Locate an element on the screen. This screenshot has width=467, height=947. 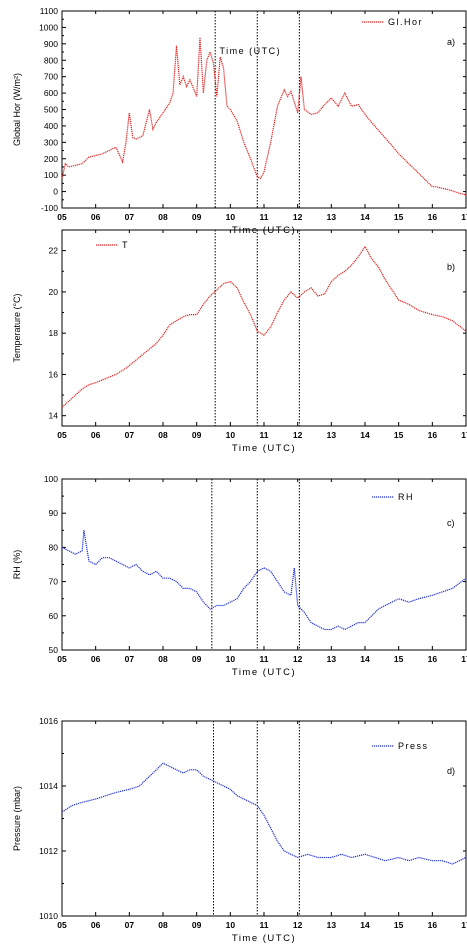
y-tick-label: 400 is located at coordinates (51, 126).